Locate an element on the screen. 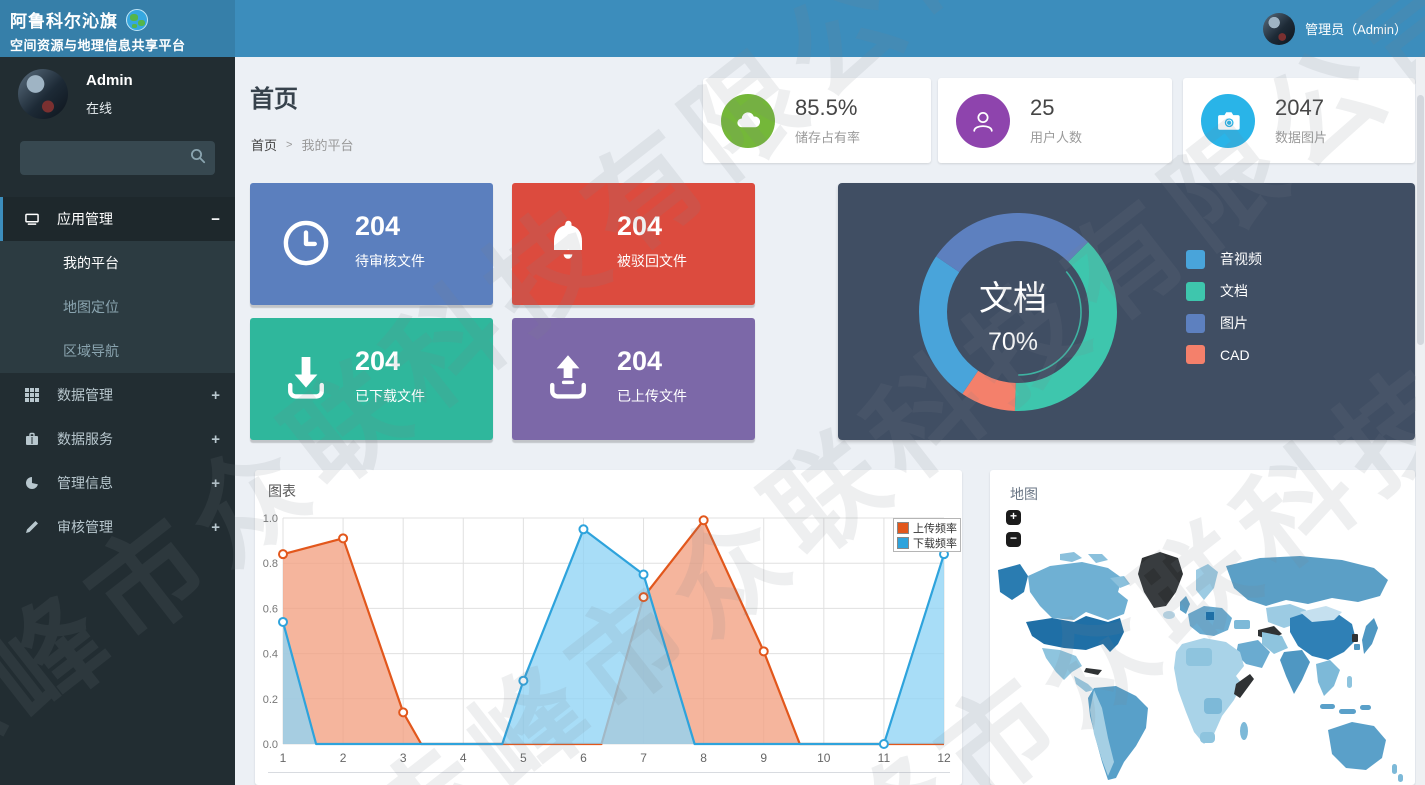  chart-legend: 上传频率 下载频率 is located at coordinates (927, 535).